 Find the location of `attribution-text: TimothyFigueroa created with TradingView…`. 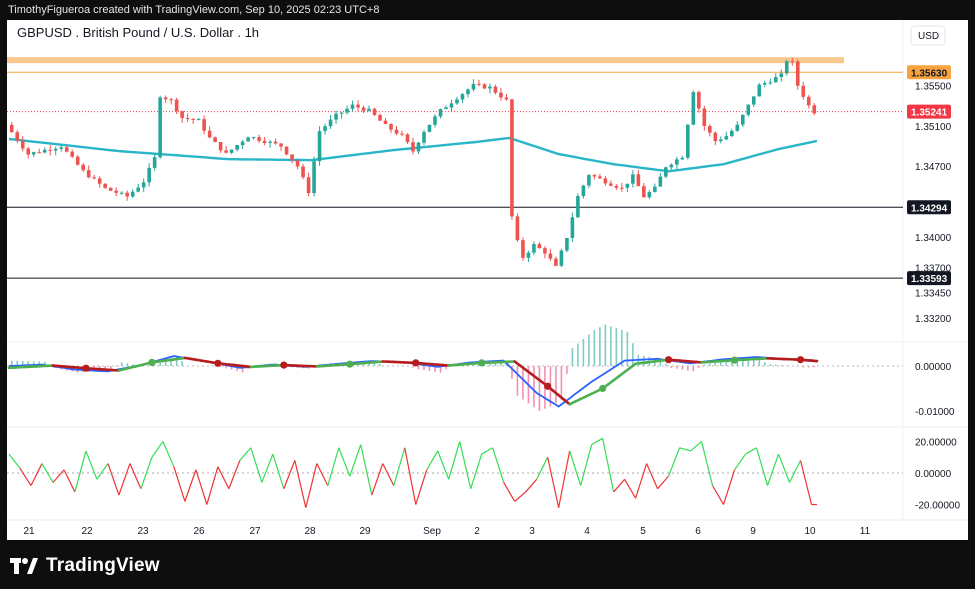

attribution-text: TimothyFigueroa created with TradingView… is located at coordinates (194, 10).